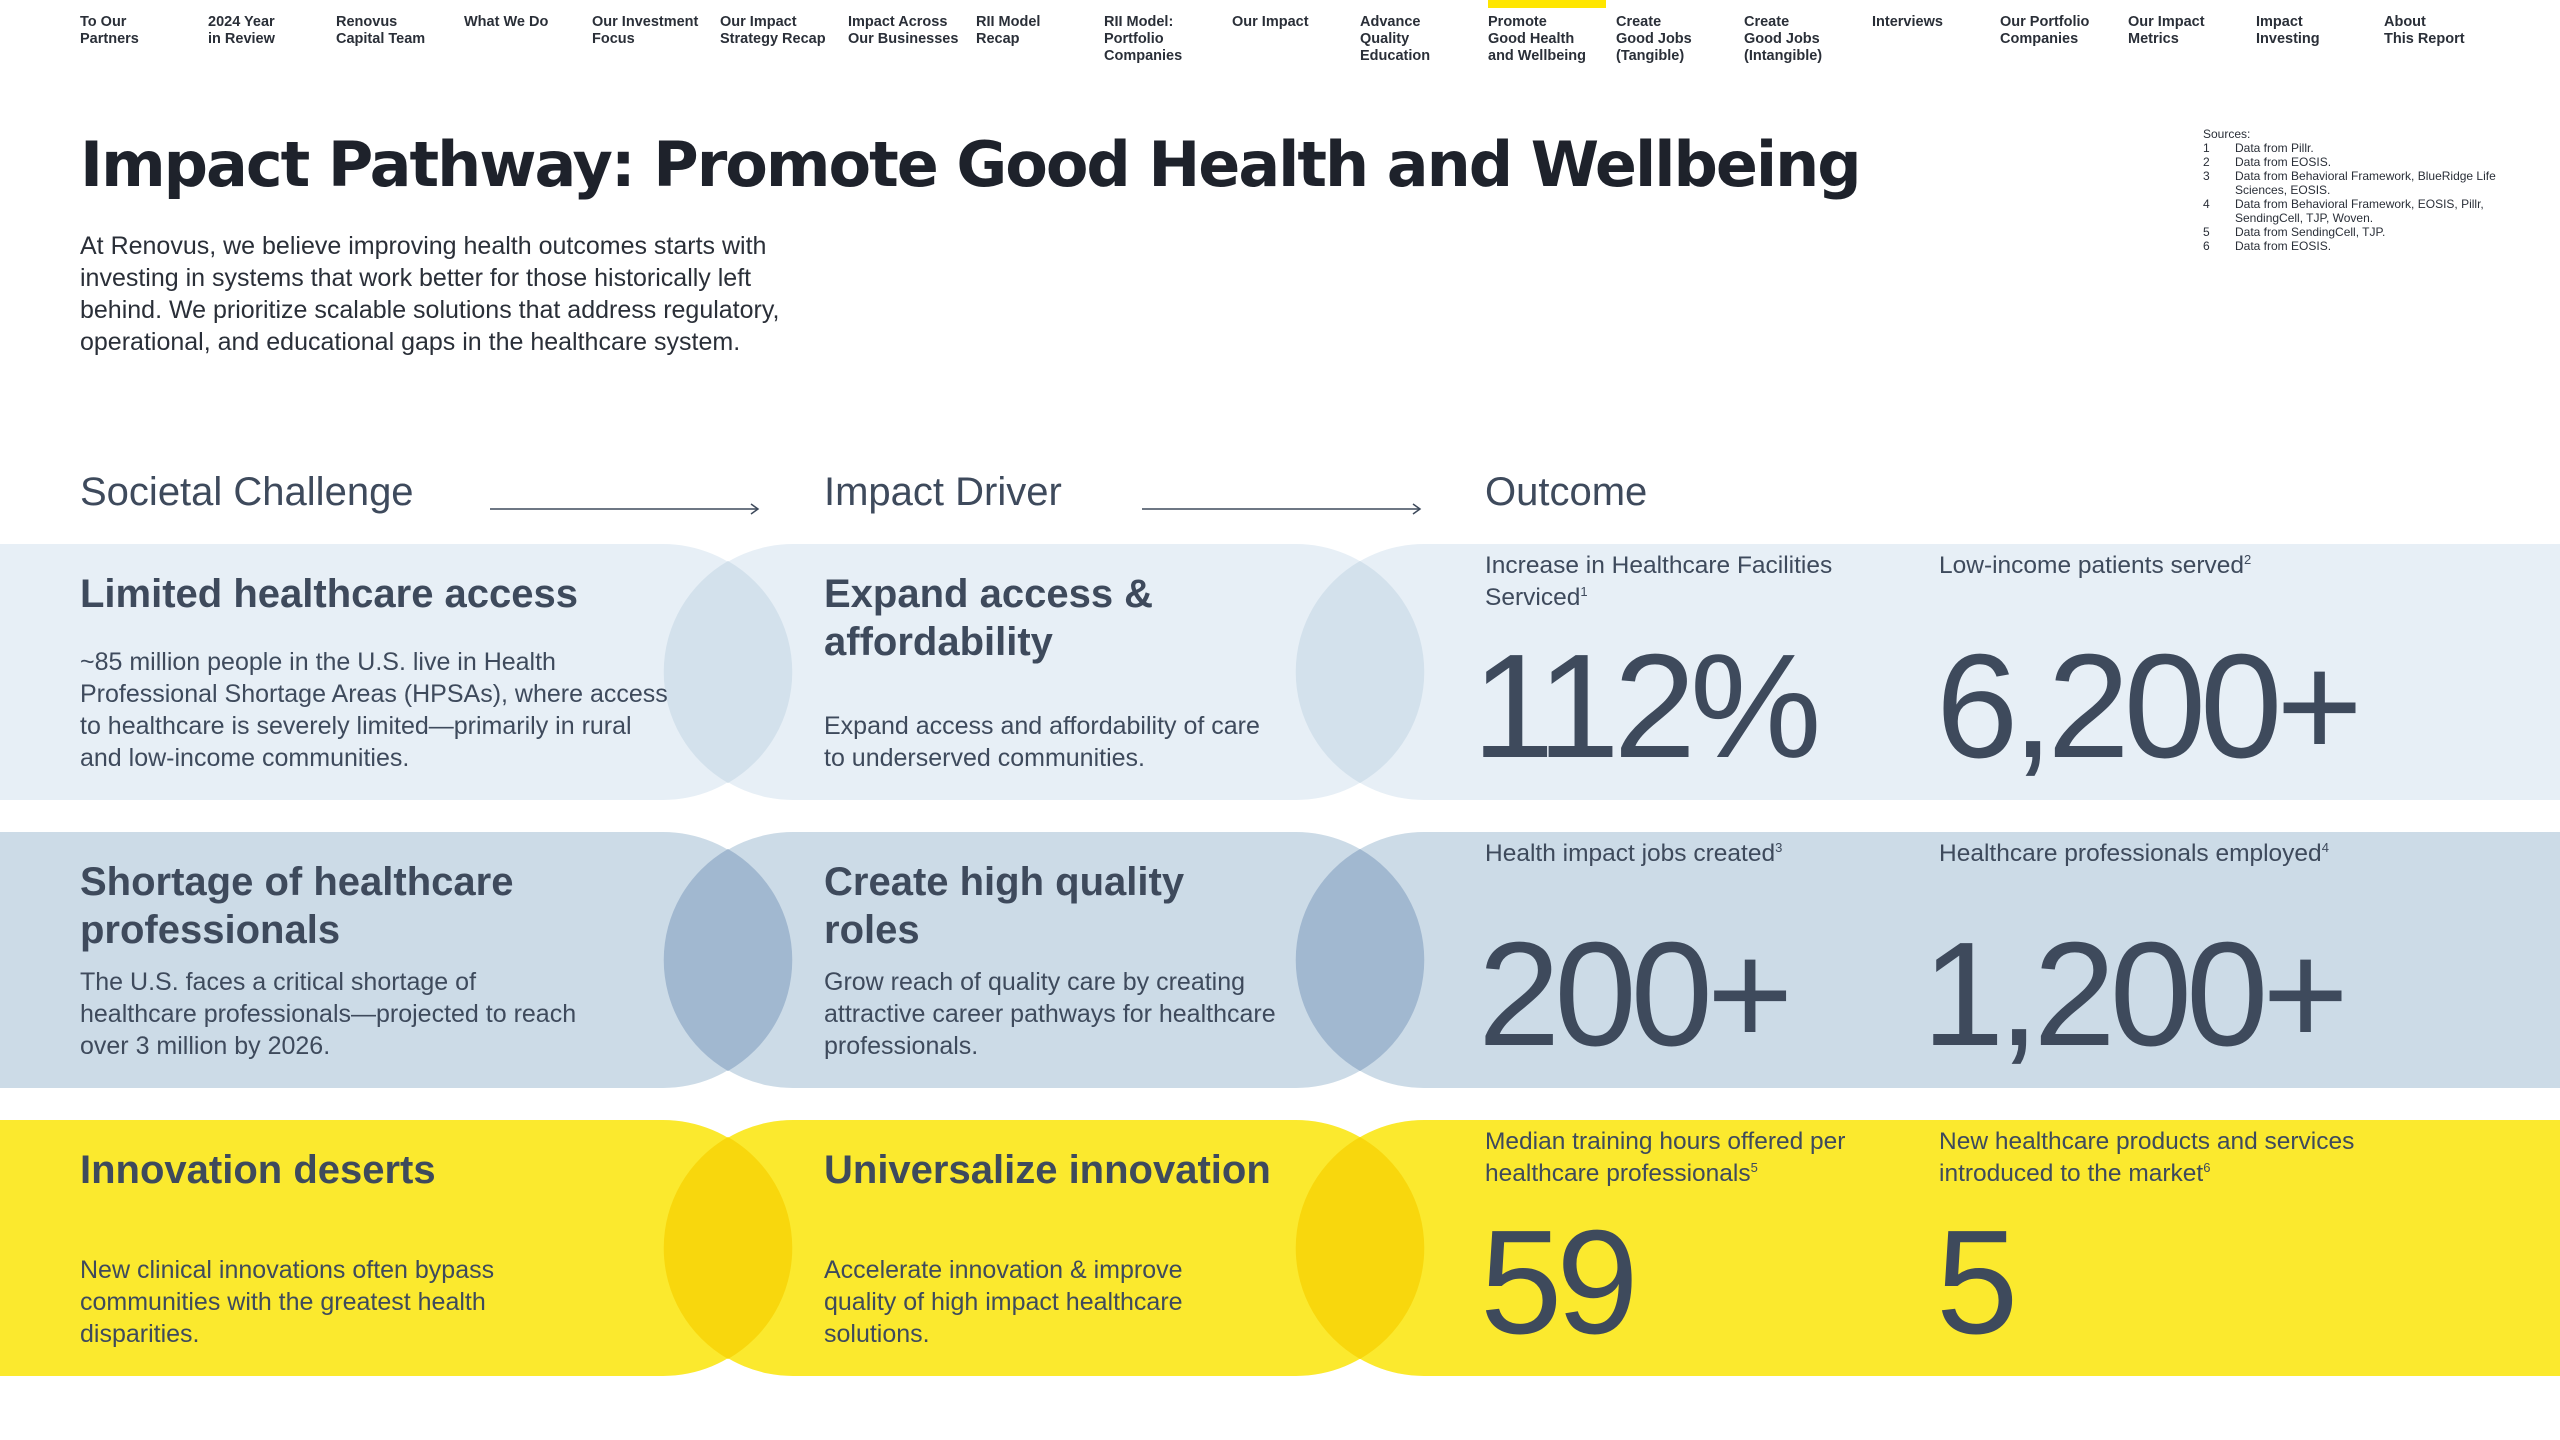  What do you see at coordinates (258, 1170) in the screenshot?
I see `challenge-title: Innovation deserts` at bounding box center [258, 1170].